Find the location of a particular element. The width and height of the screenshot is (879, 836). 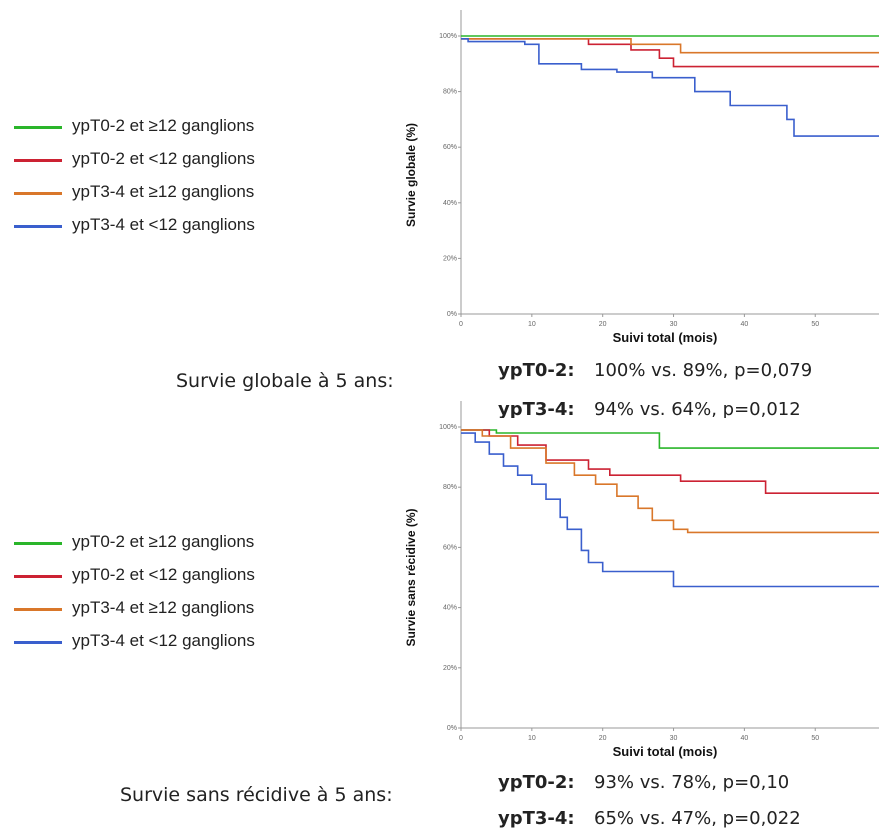

summary-value: 100% vs. 89%, p=0,079 is located at coordinates (703, 370).